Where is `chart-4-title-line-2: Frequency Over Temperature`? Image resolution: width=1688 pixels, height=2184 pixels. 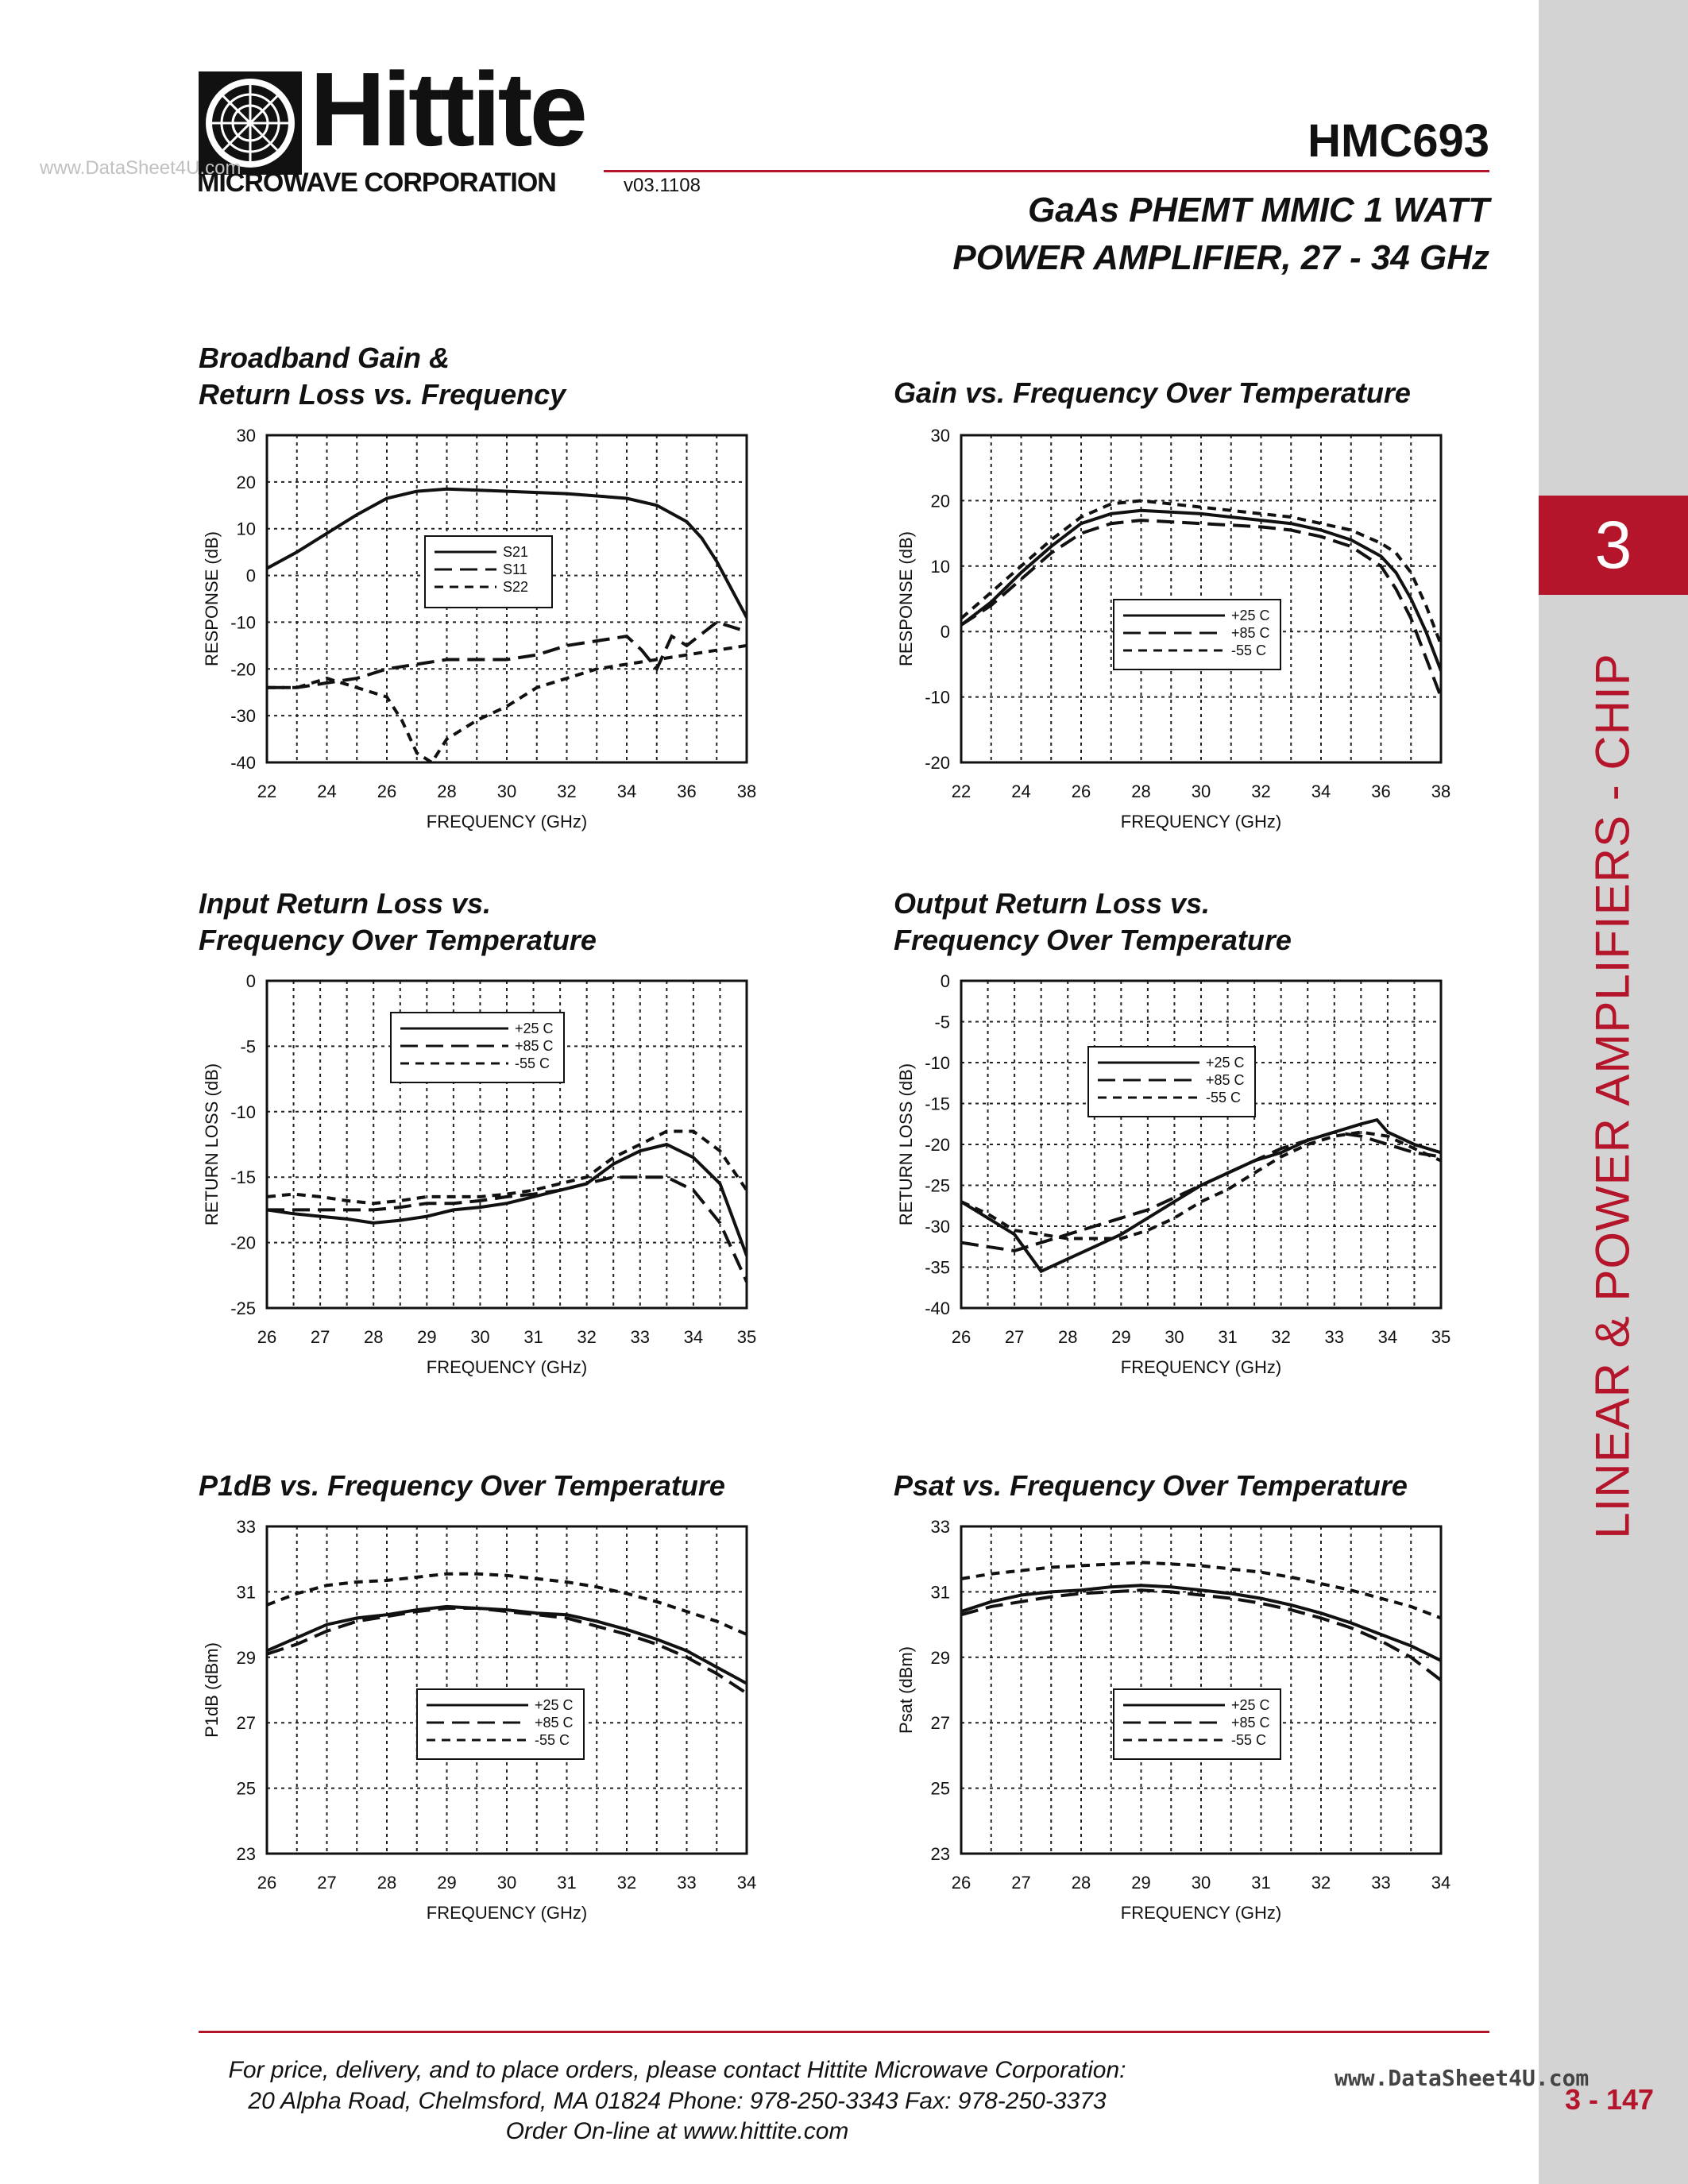 chart-4-title-line-2: Frequency Over Temperature is located at coordinates (1093, 940).